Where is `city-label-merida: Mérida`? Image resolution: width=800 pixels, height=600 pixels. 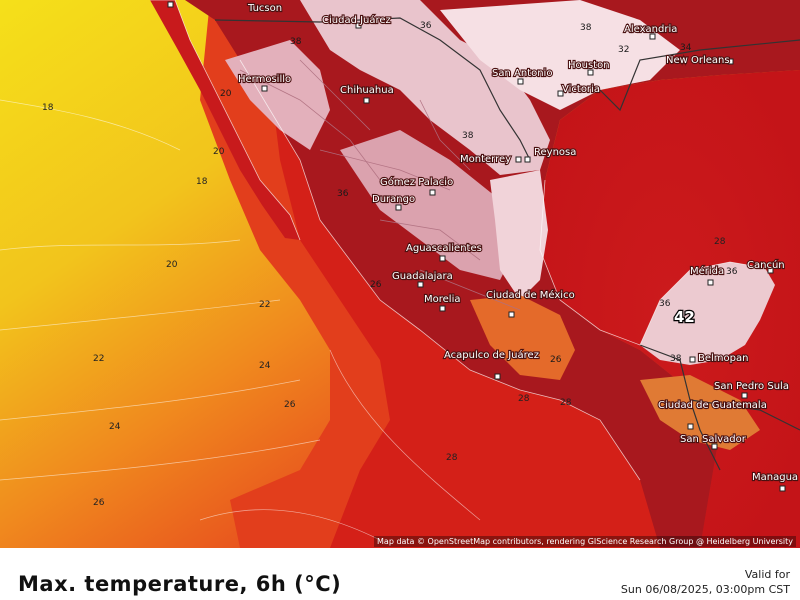 city-label-merida: Mérida is located at coordinates (707, 271).